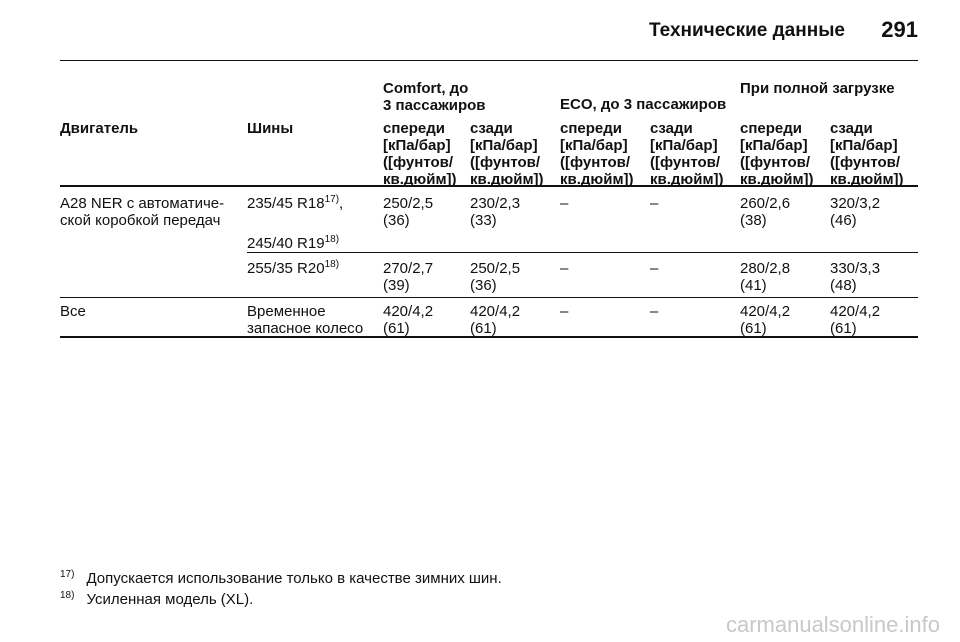 The height and width of the screenshot is (642, 960). I want to click on tire-size: Временное запасное колесо, so click(305, 320).